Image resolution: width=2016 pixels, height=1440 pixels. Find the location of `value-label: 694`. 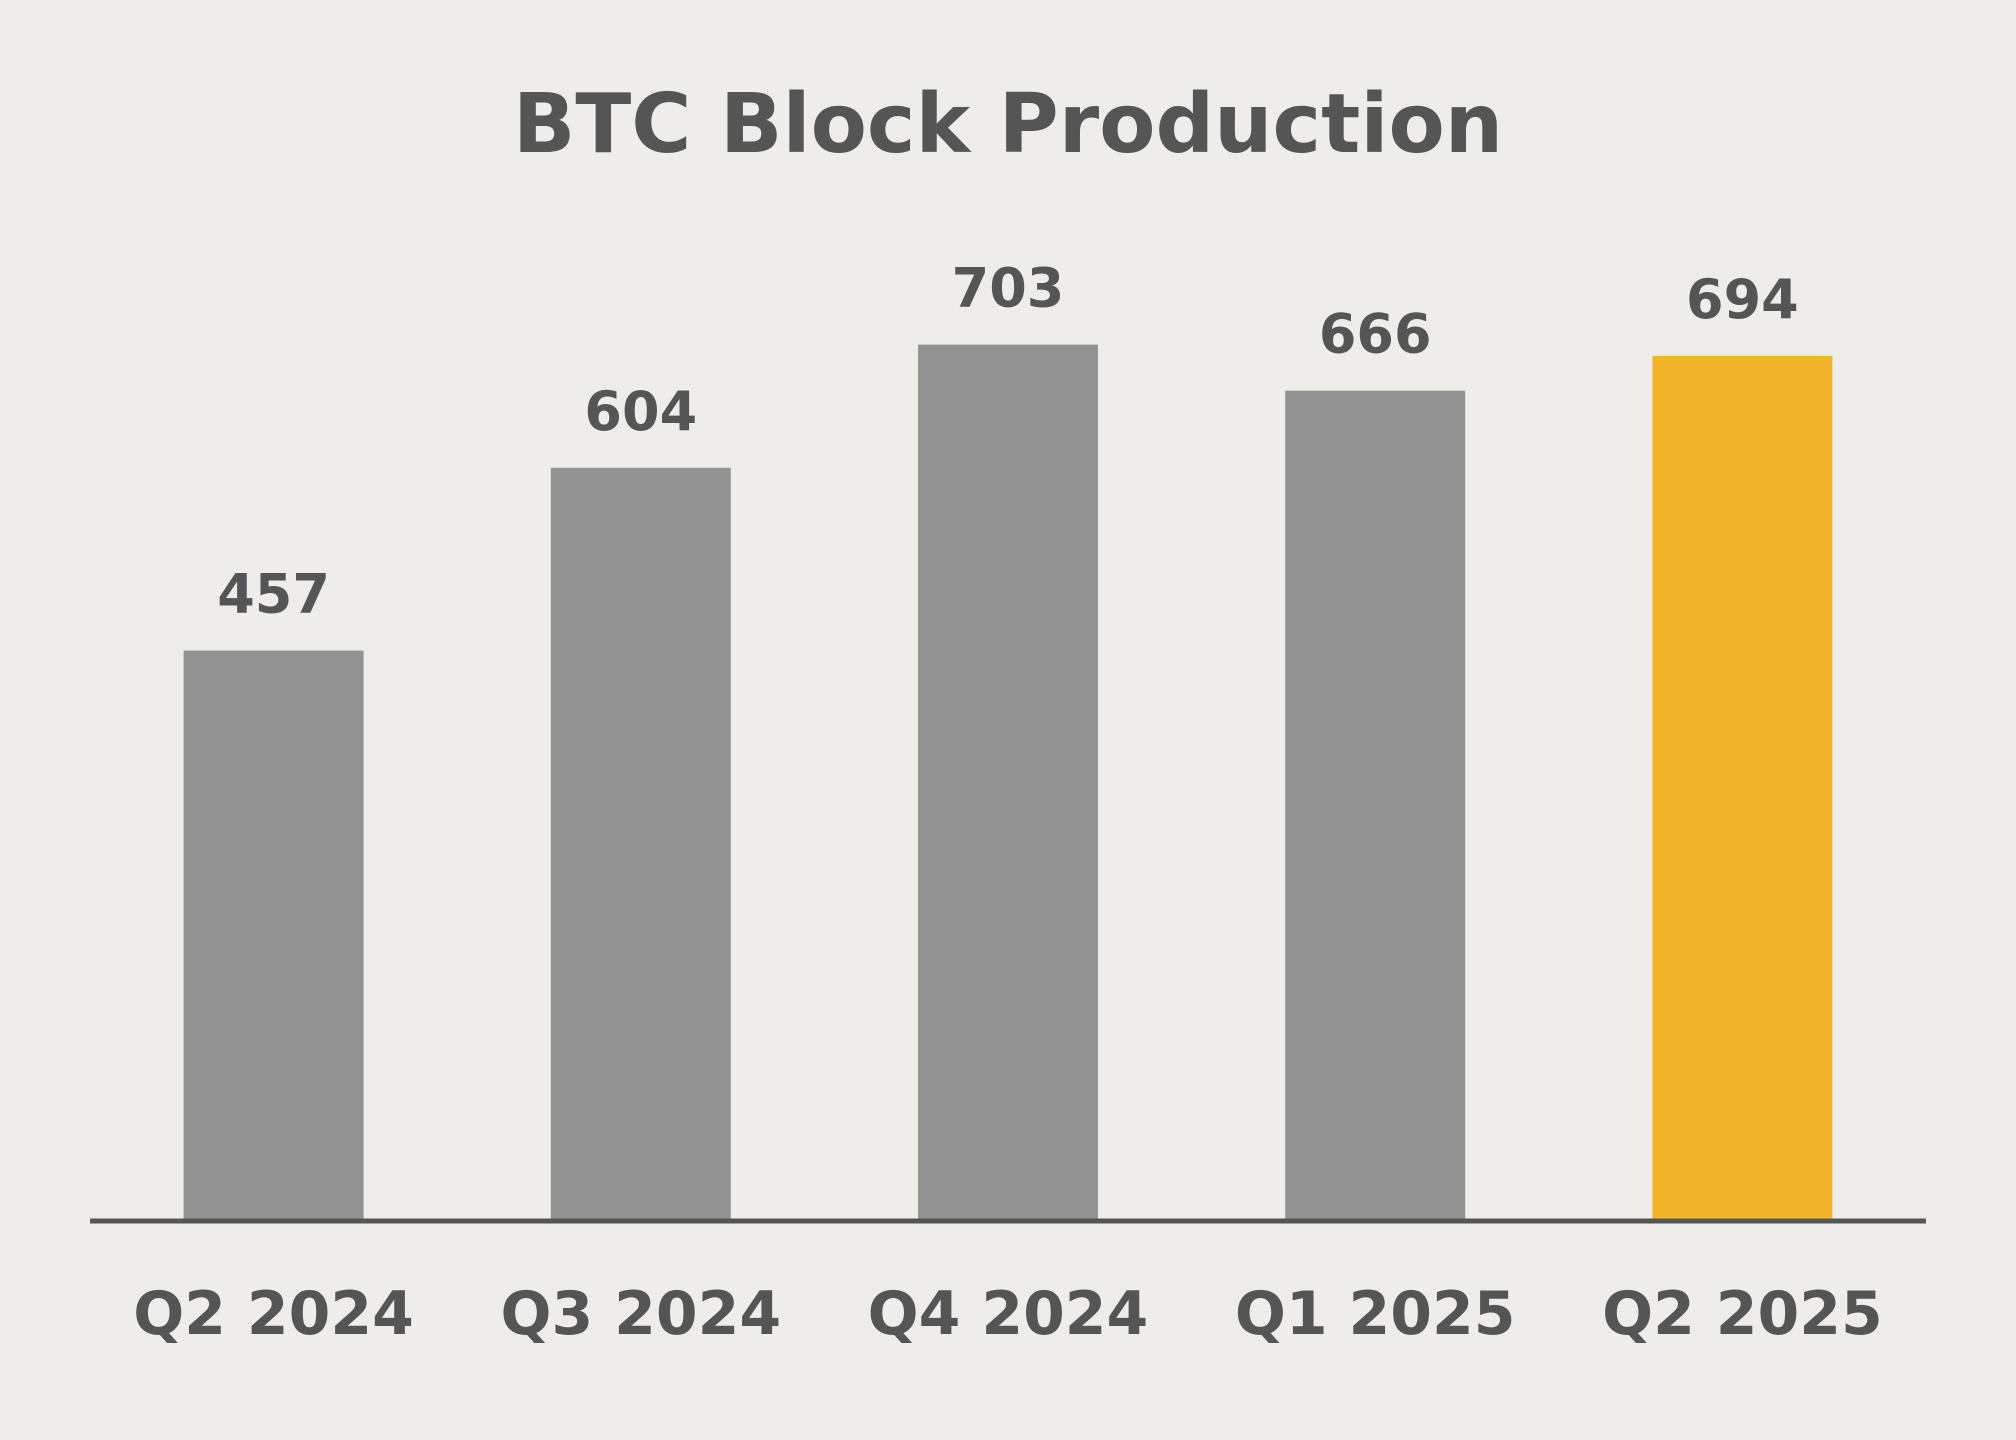

value-label: 694 is located at coordinates (1742, 299).